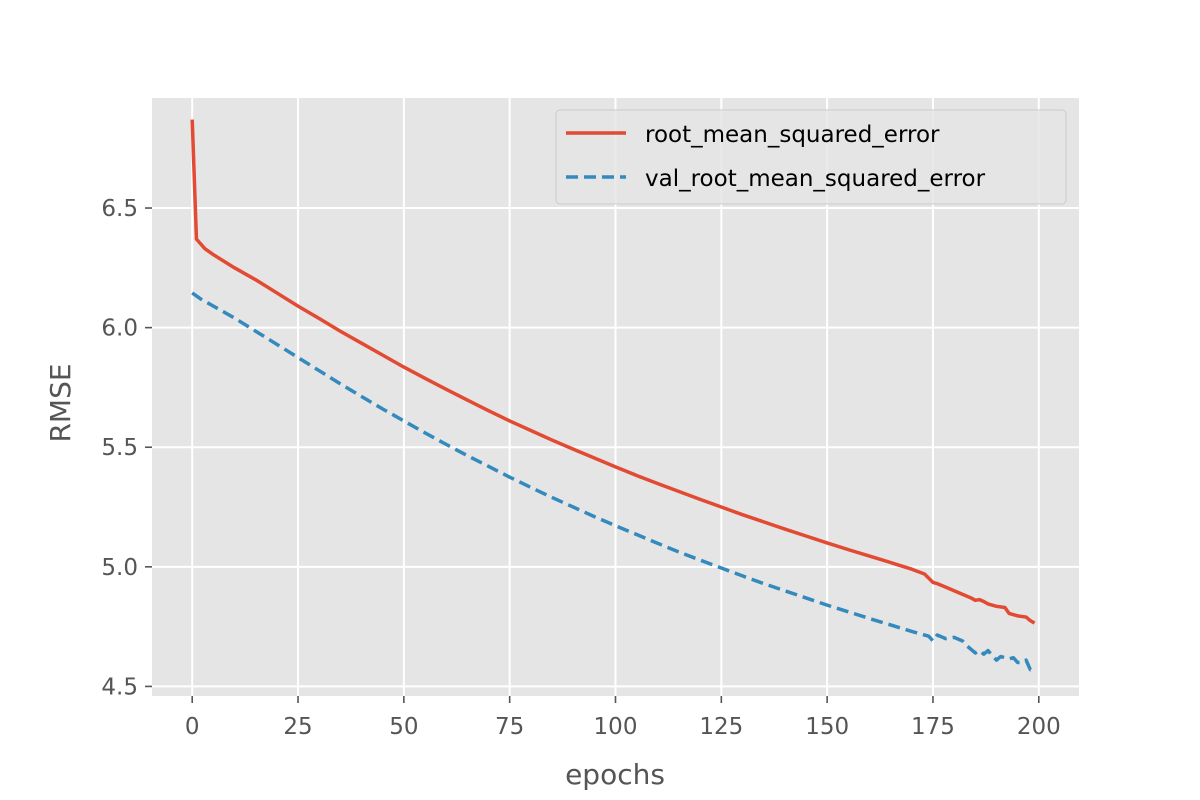 The width and height of the screenshot is (1200, 800). I want to click on x-tick-label: 75, so click(509, 727).